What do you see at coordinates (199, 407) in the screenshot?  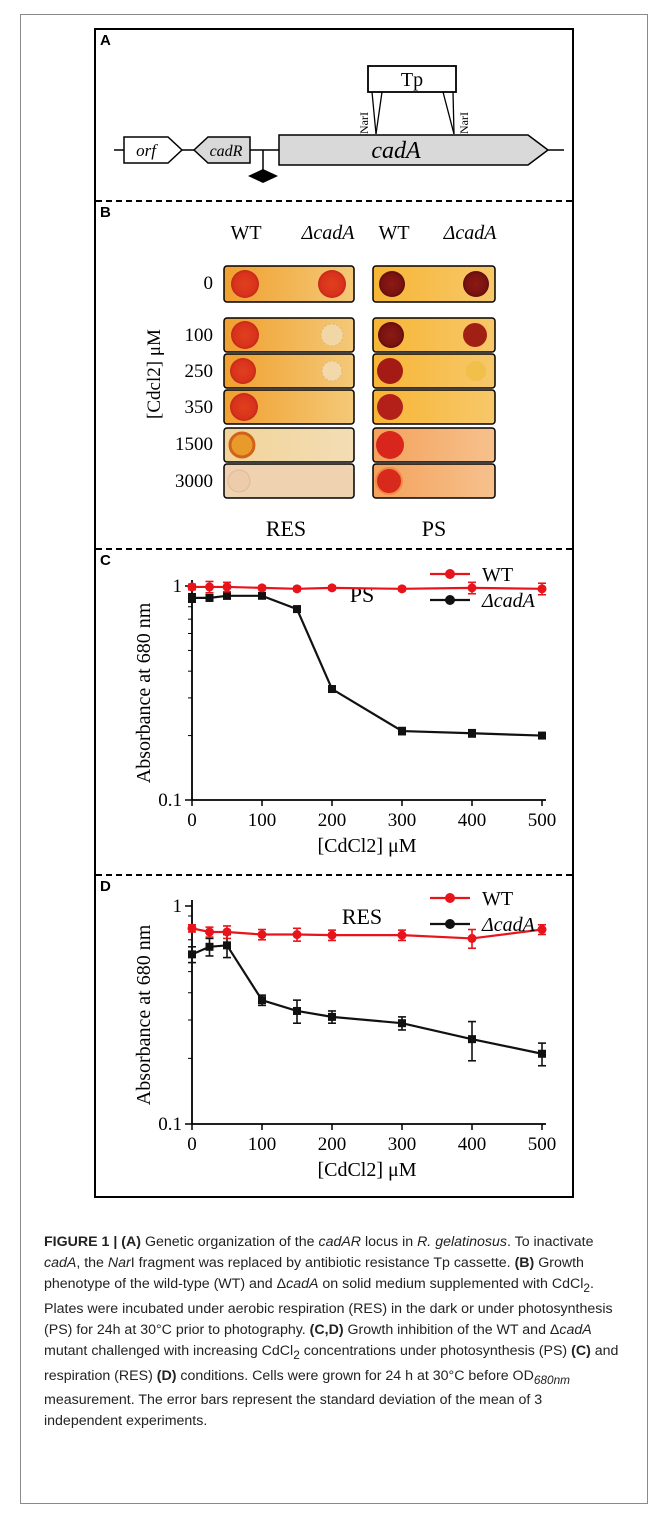 I see `conc-350: 350` at bounding box center [199, 407].